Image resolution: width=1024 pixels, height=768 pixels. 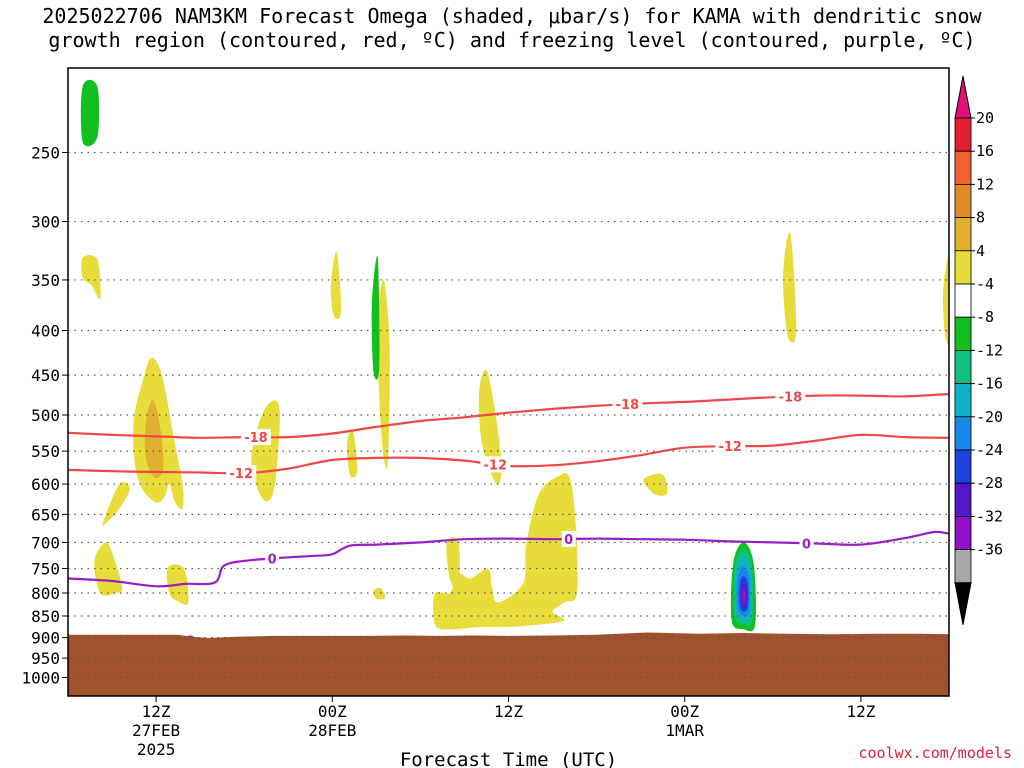 I want to click on colorbar-label: 4, so click(x=980, y=251).